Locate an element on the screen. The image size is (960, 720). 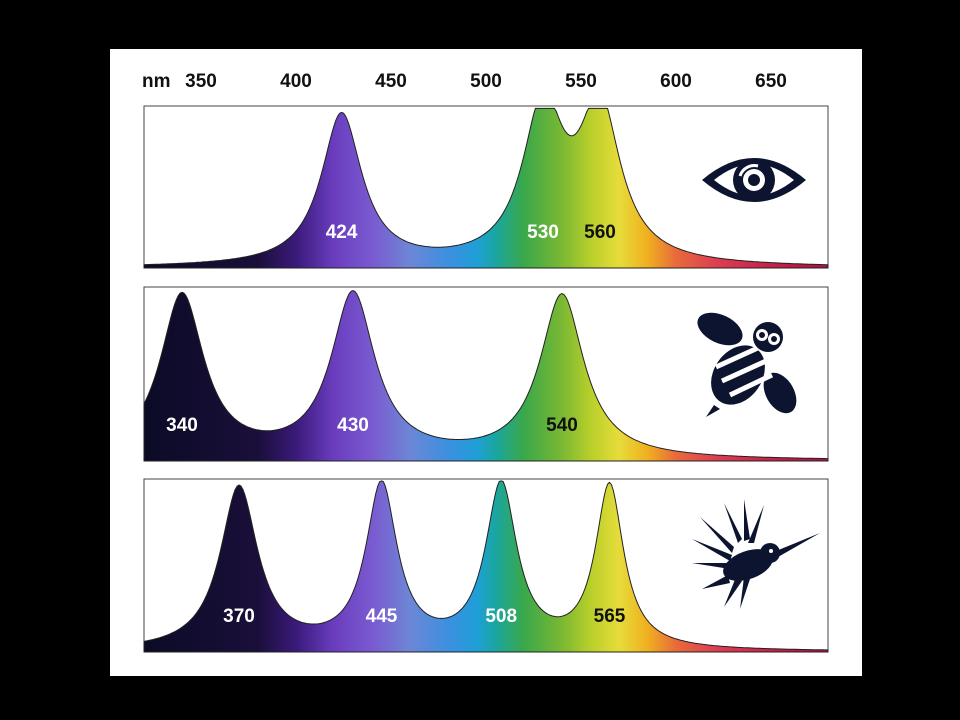
x-tick-label: 350 is located at coordinates (201, 81).